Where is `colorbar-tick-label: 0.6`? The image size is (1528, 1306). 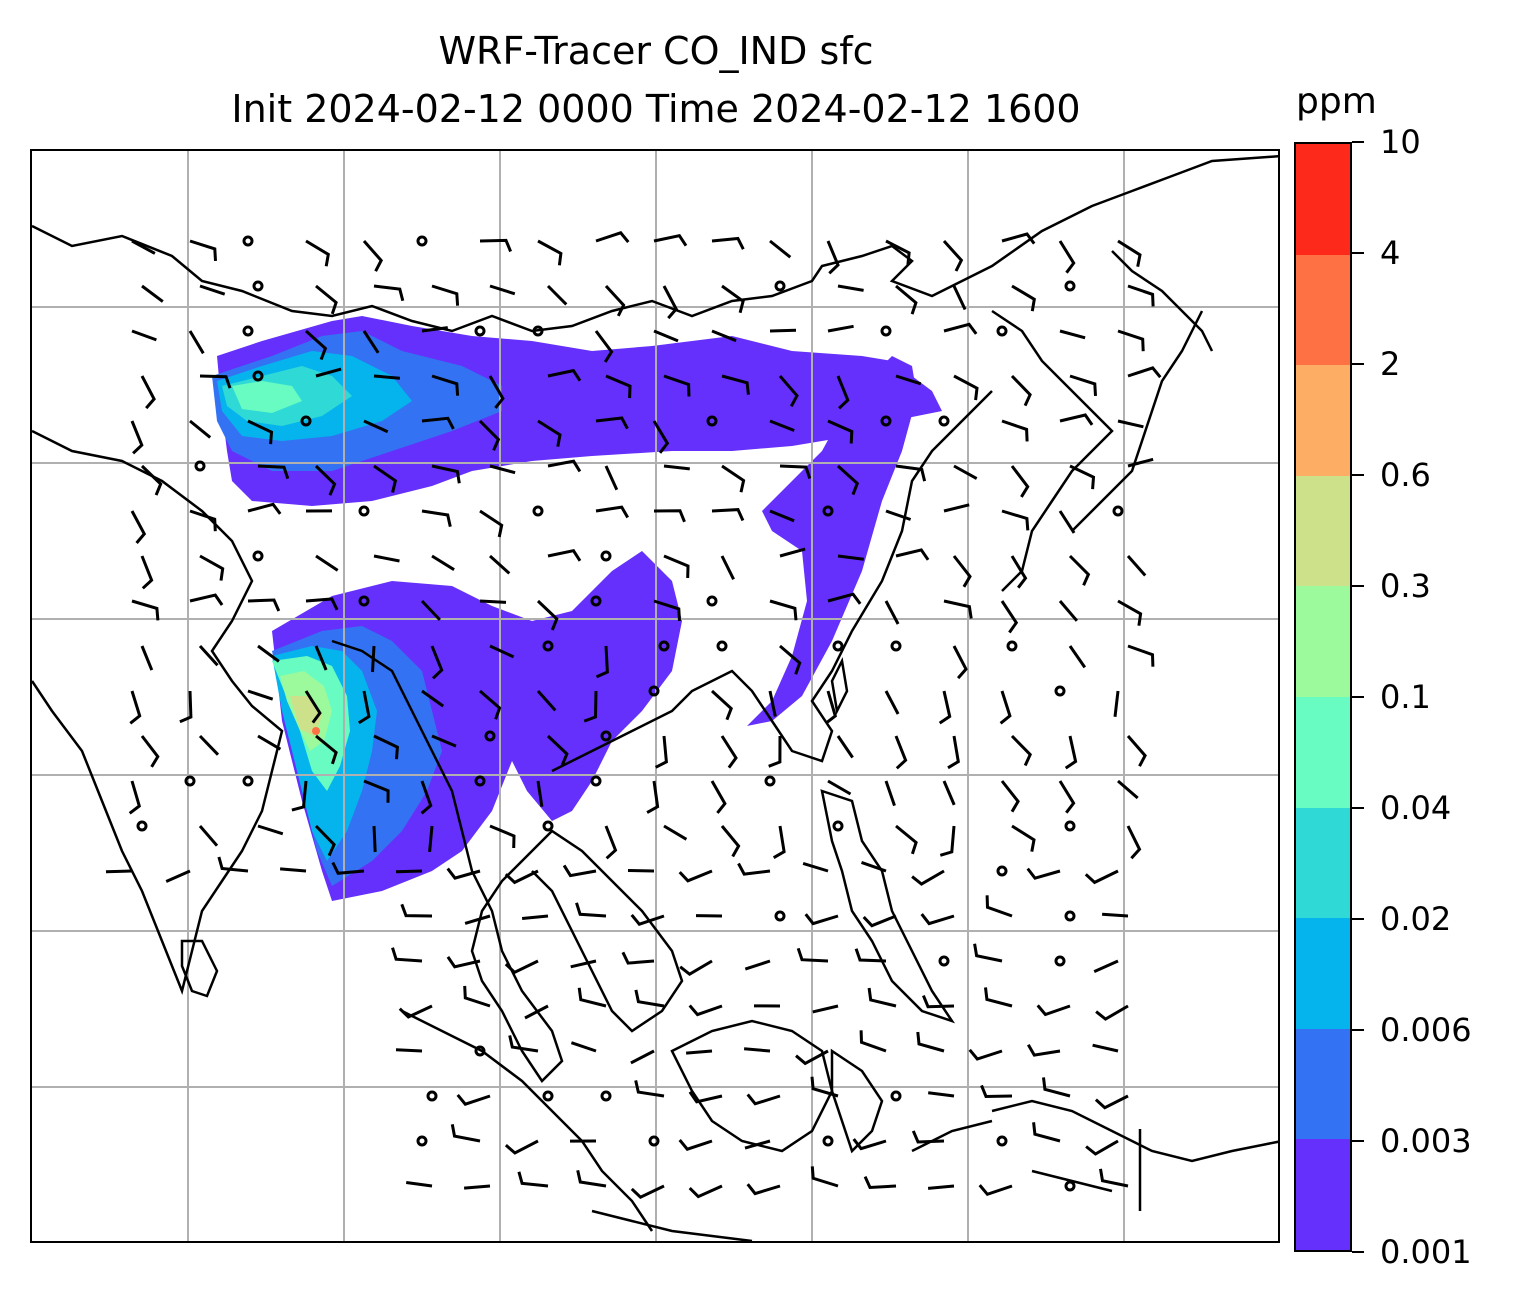
colorbar-tick-label: 0.6 is located at coordinates (1405, 475).